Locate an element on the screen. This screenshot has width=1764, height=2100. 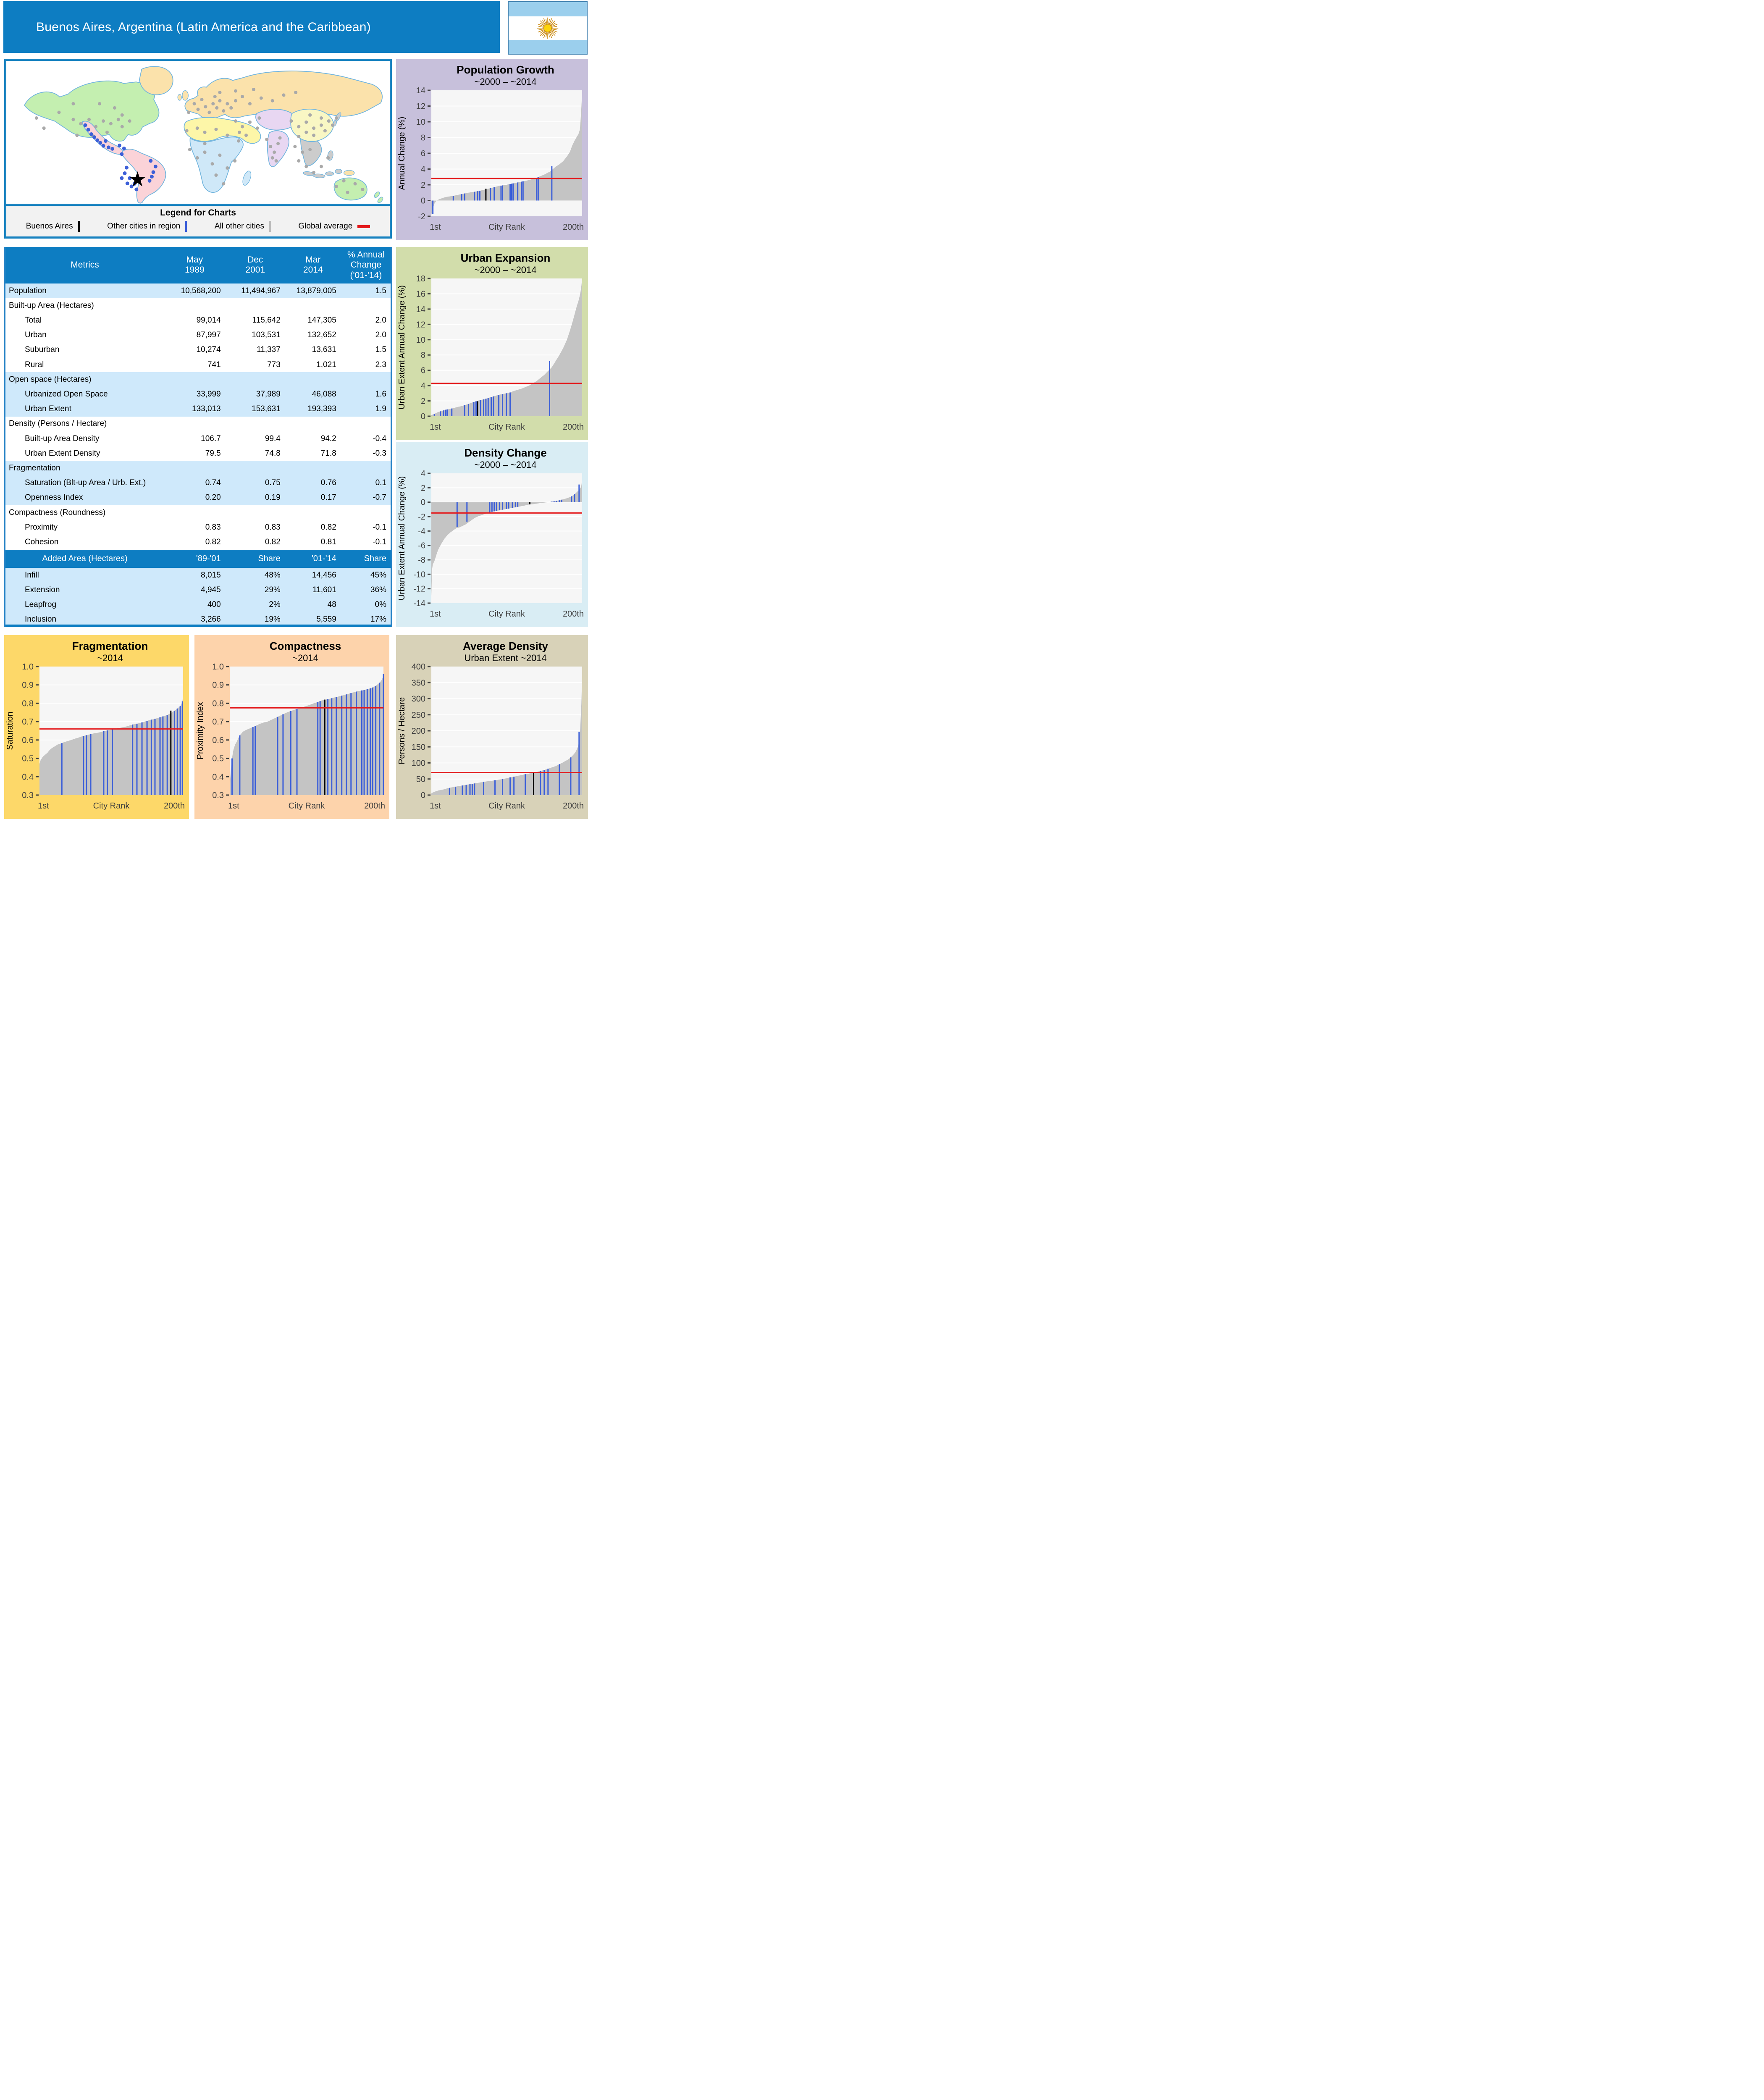
legend-label: Buenos Aires is located at coordinates (49, 226).